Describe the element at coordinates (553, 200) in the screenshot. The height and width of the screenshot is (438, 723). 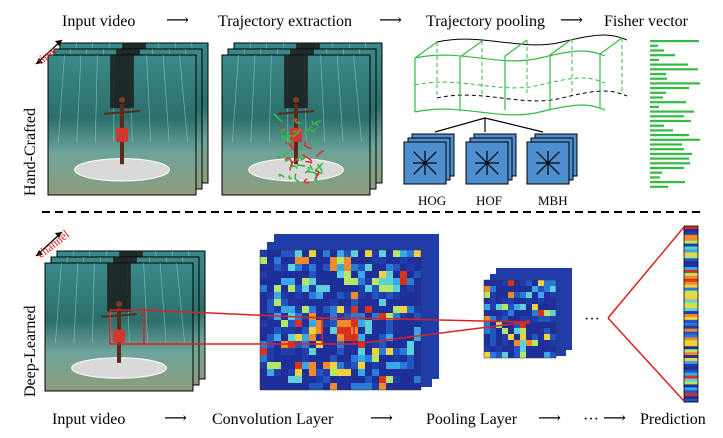
I see `descriptor-label-mbh: MBH` at that location.